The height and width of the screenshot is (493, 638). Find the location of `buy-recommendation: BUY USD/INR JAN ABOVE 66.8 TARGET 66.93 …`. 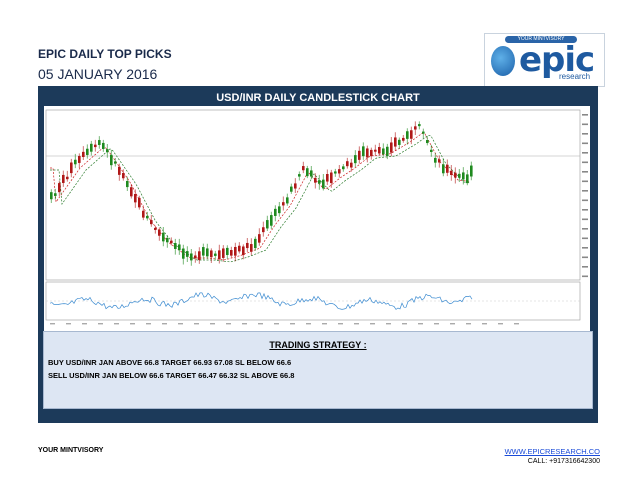

buy-recommendation: BUY USD/INR JAN ABOVE 66.8 TARGET 66.93 … is located at coordinates (170, 362).